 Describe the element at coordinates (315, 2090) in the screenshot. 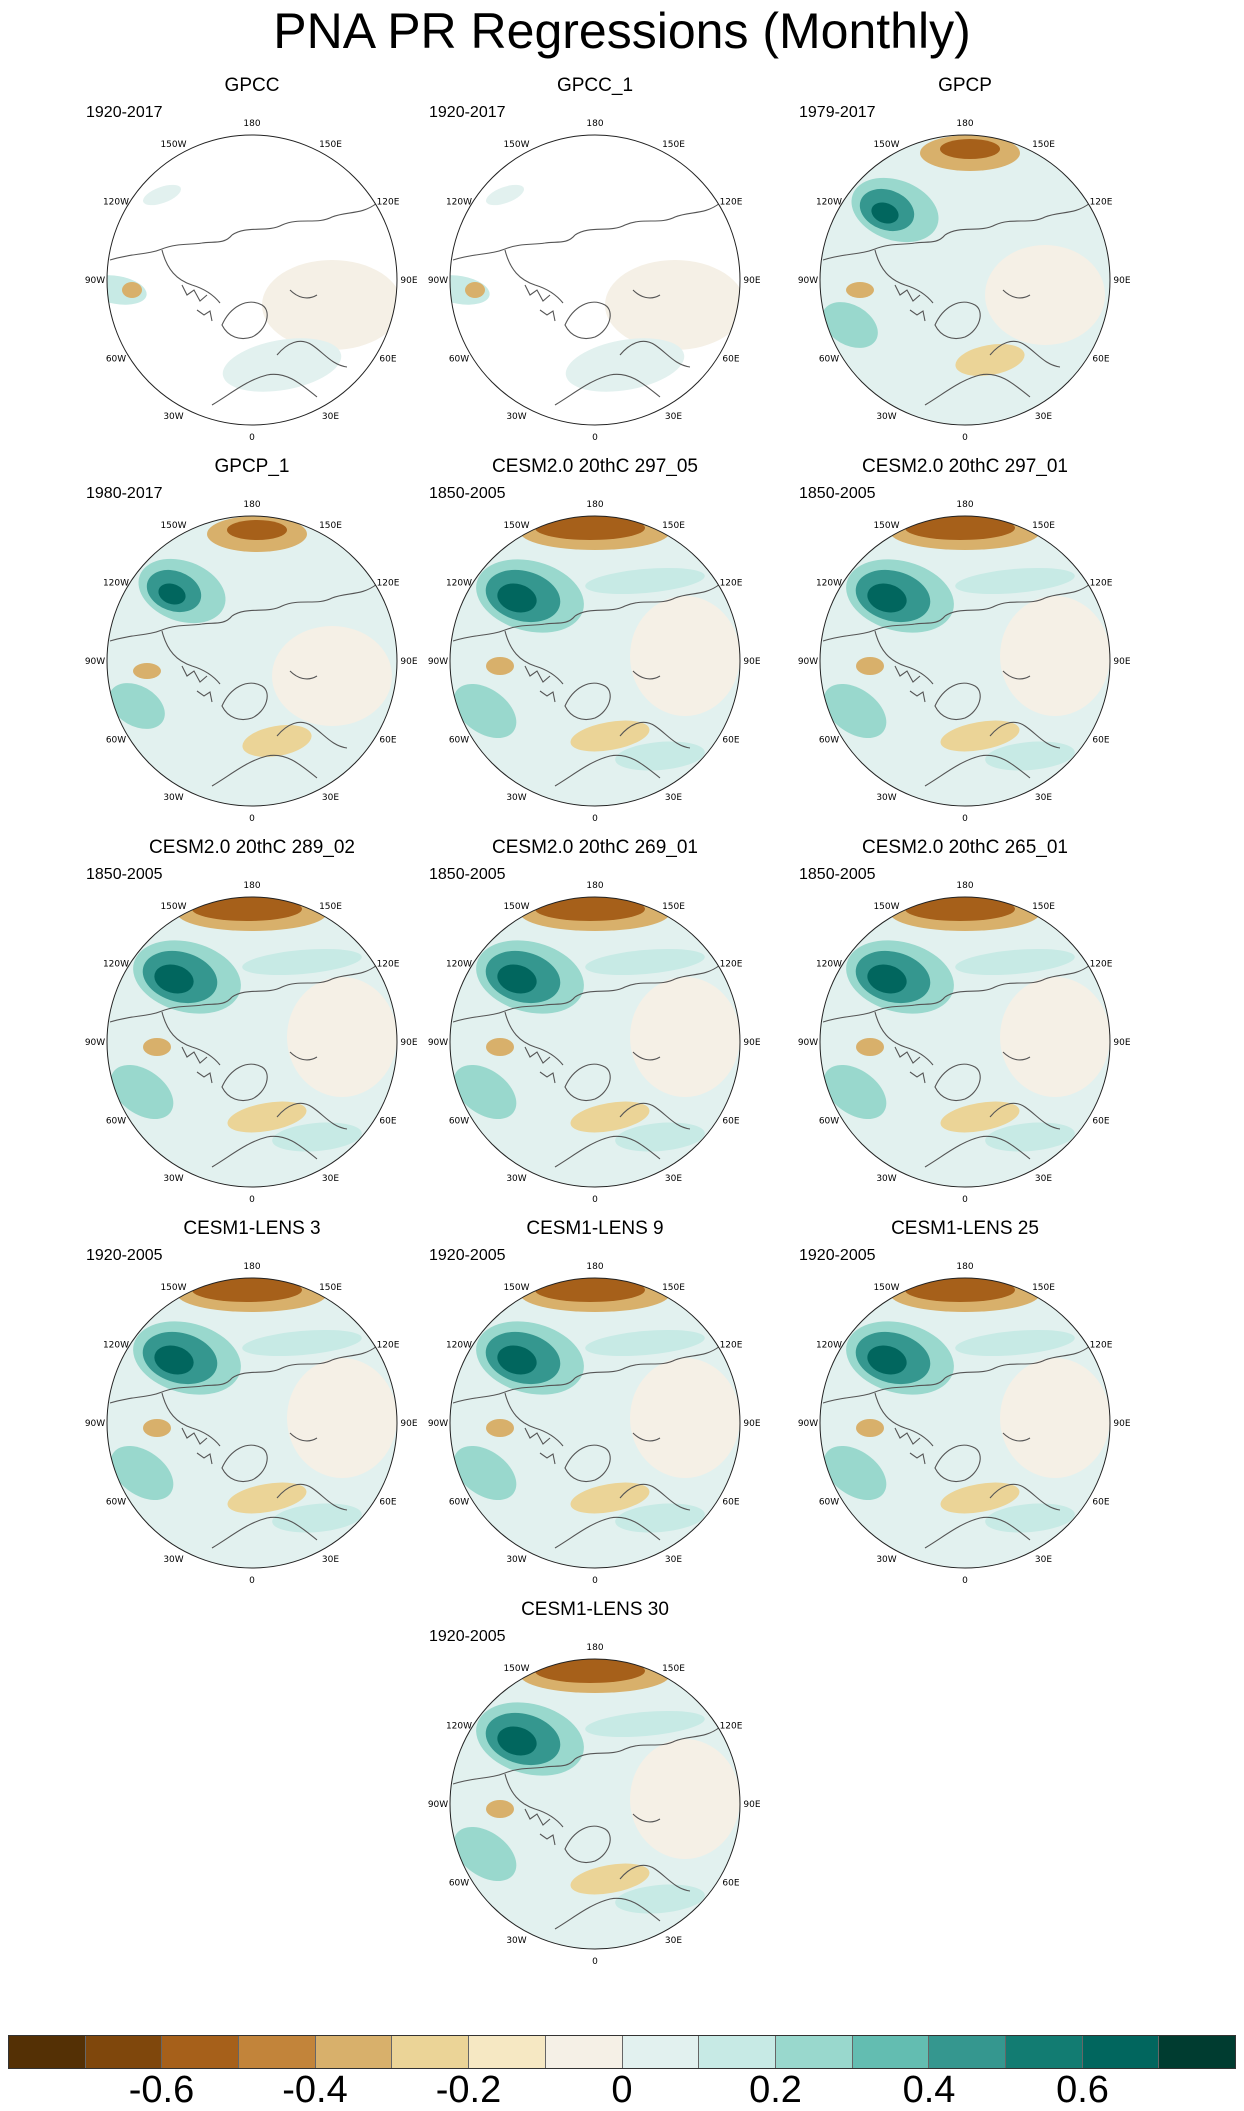

I see `colorbar-label: -0.4` at that location.